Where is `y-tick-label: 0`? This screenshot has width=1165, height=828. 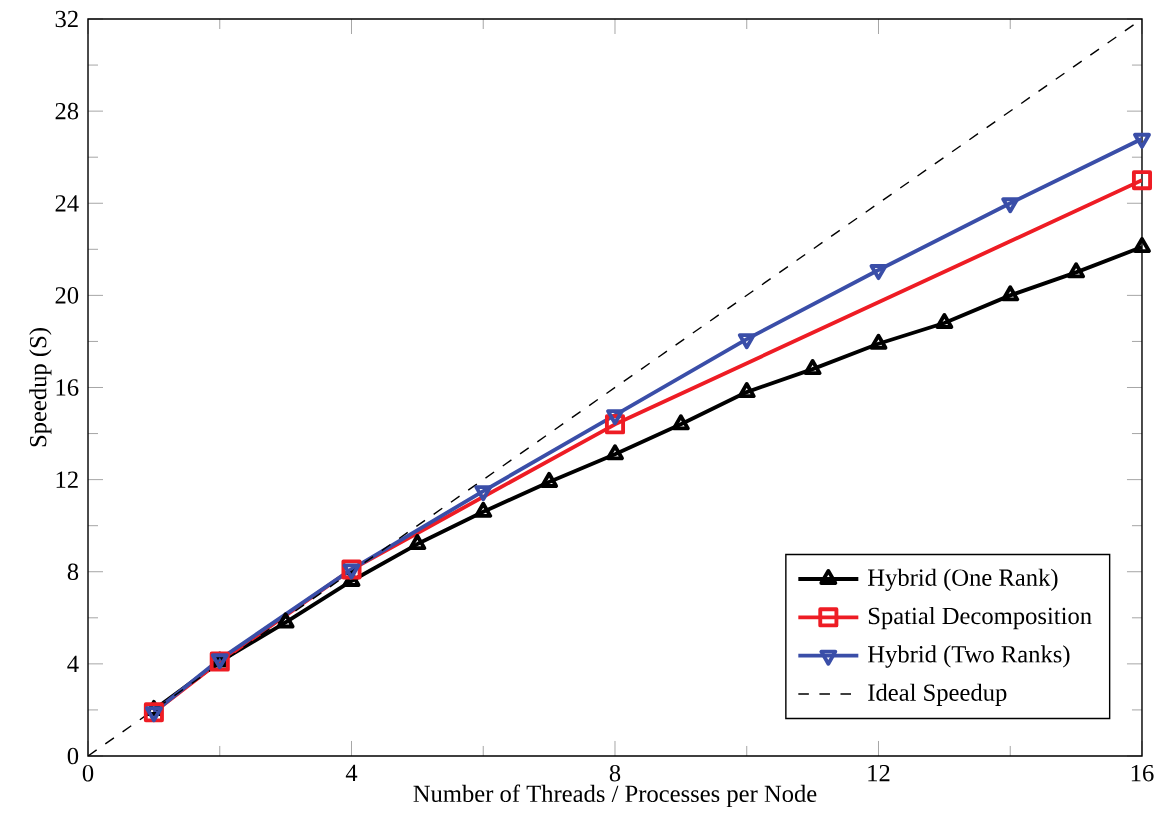 y-tick-label: 0 is located at coordinates (73, 756).